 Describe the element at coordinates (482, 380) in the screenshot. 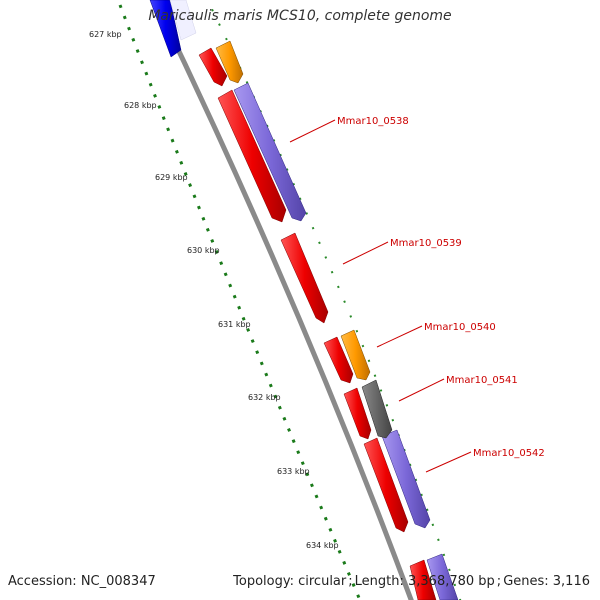

I see `gene-label-0541: Mmar10_0541` at that location.